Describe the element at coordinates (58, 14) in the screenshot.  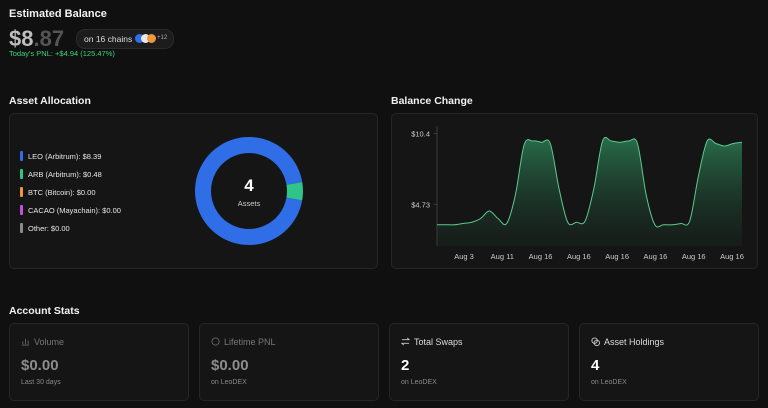
I see `balance-title: Estimated Balance` at that location.